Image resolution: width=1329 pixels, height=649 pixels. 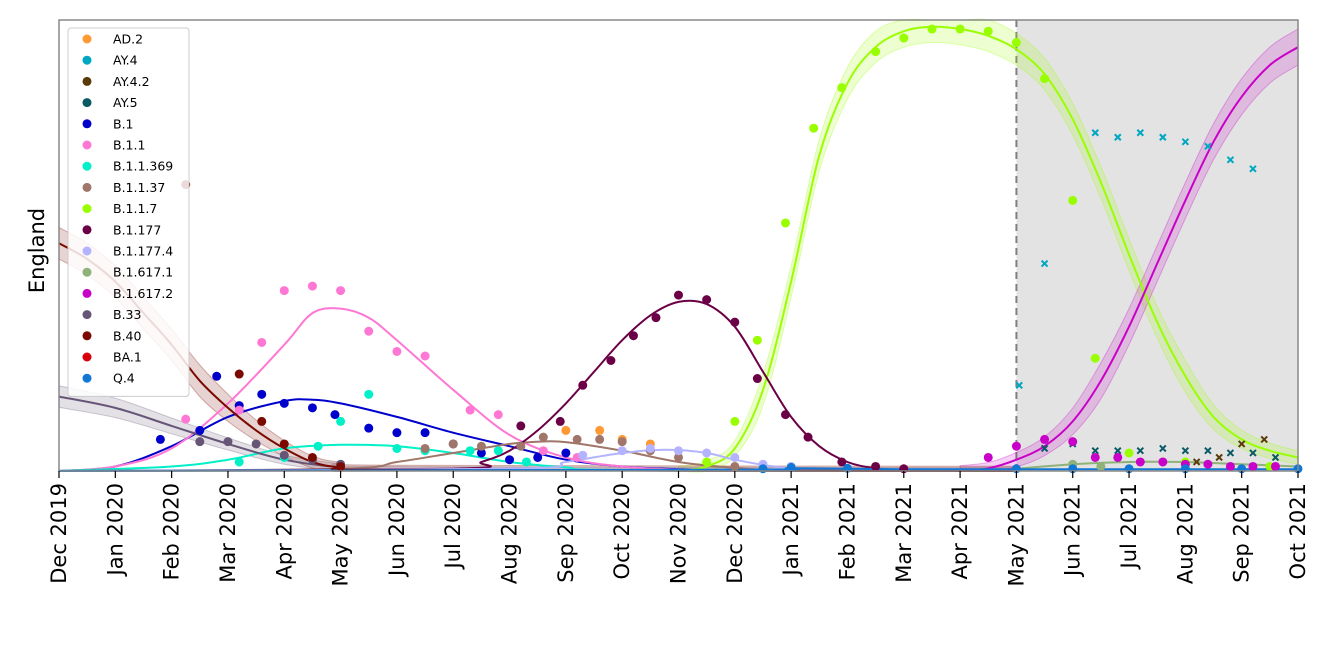 What do you see at coordinates (135, 208) in the screenshot?
I see `legend-label-b-1-1-7: B.1.1.7` at bounding box center [135, 208].